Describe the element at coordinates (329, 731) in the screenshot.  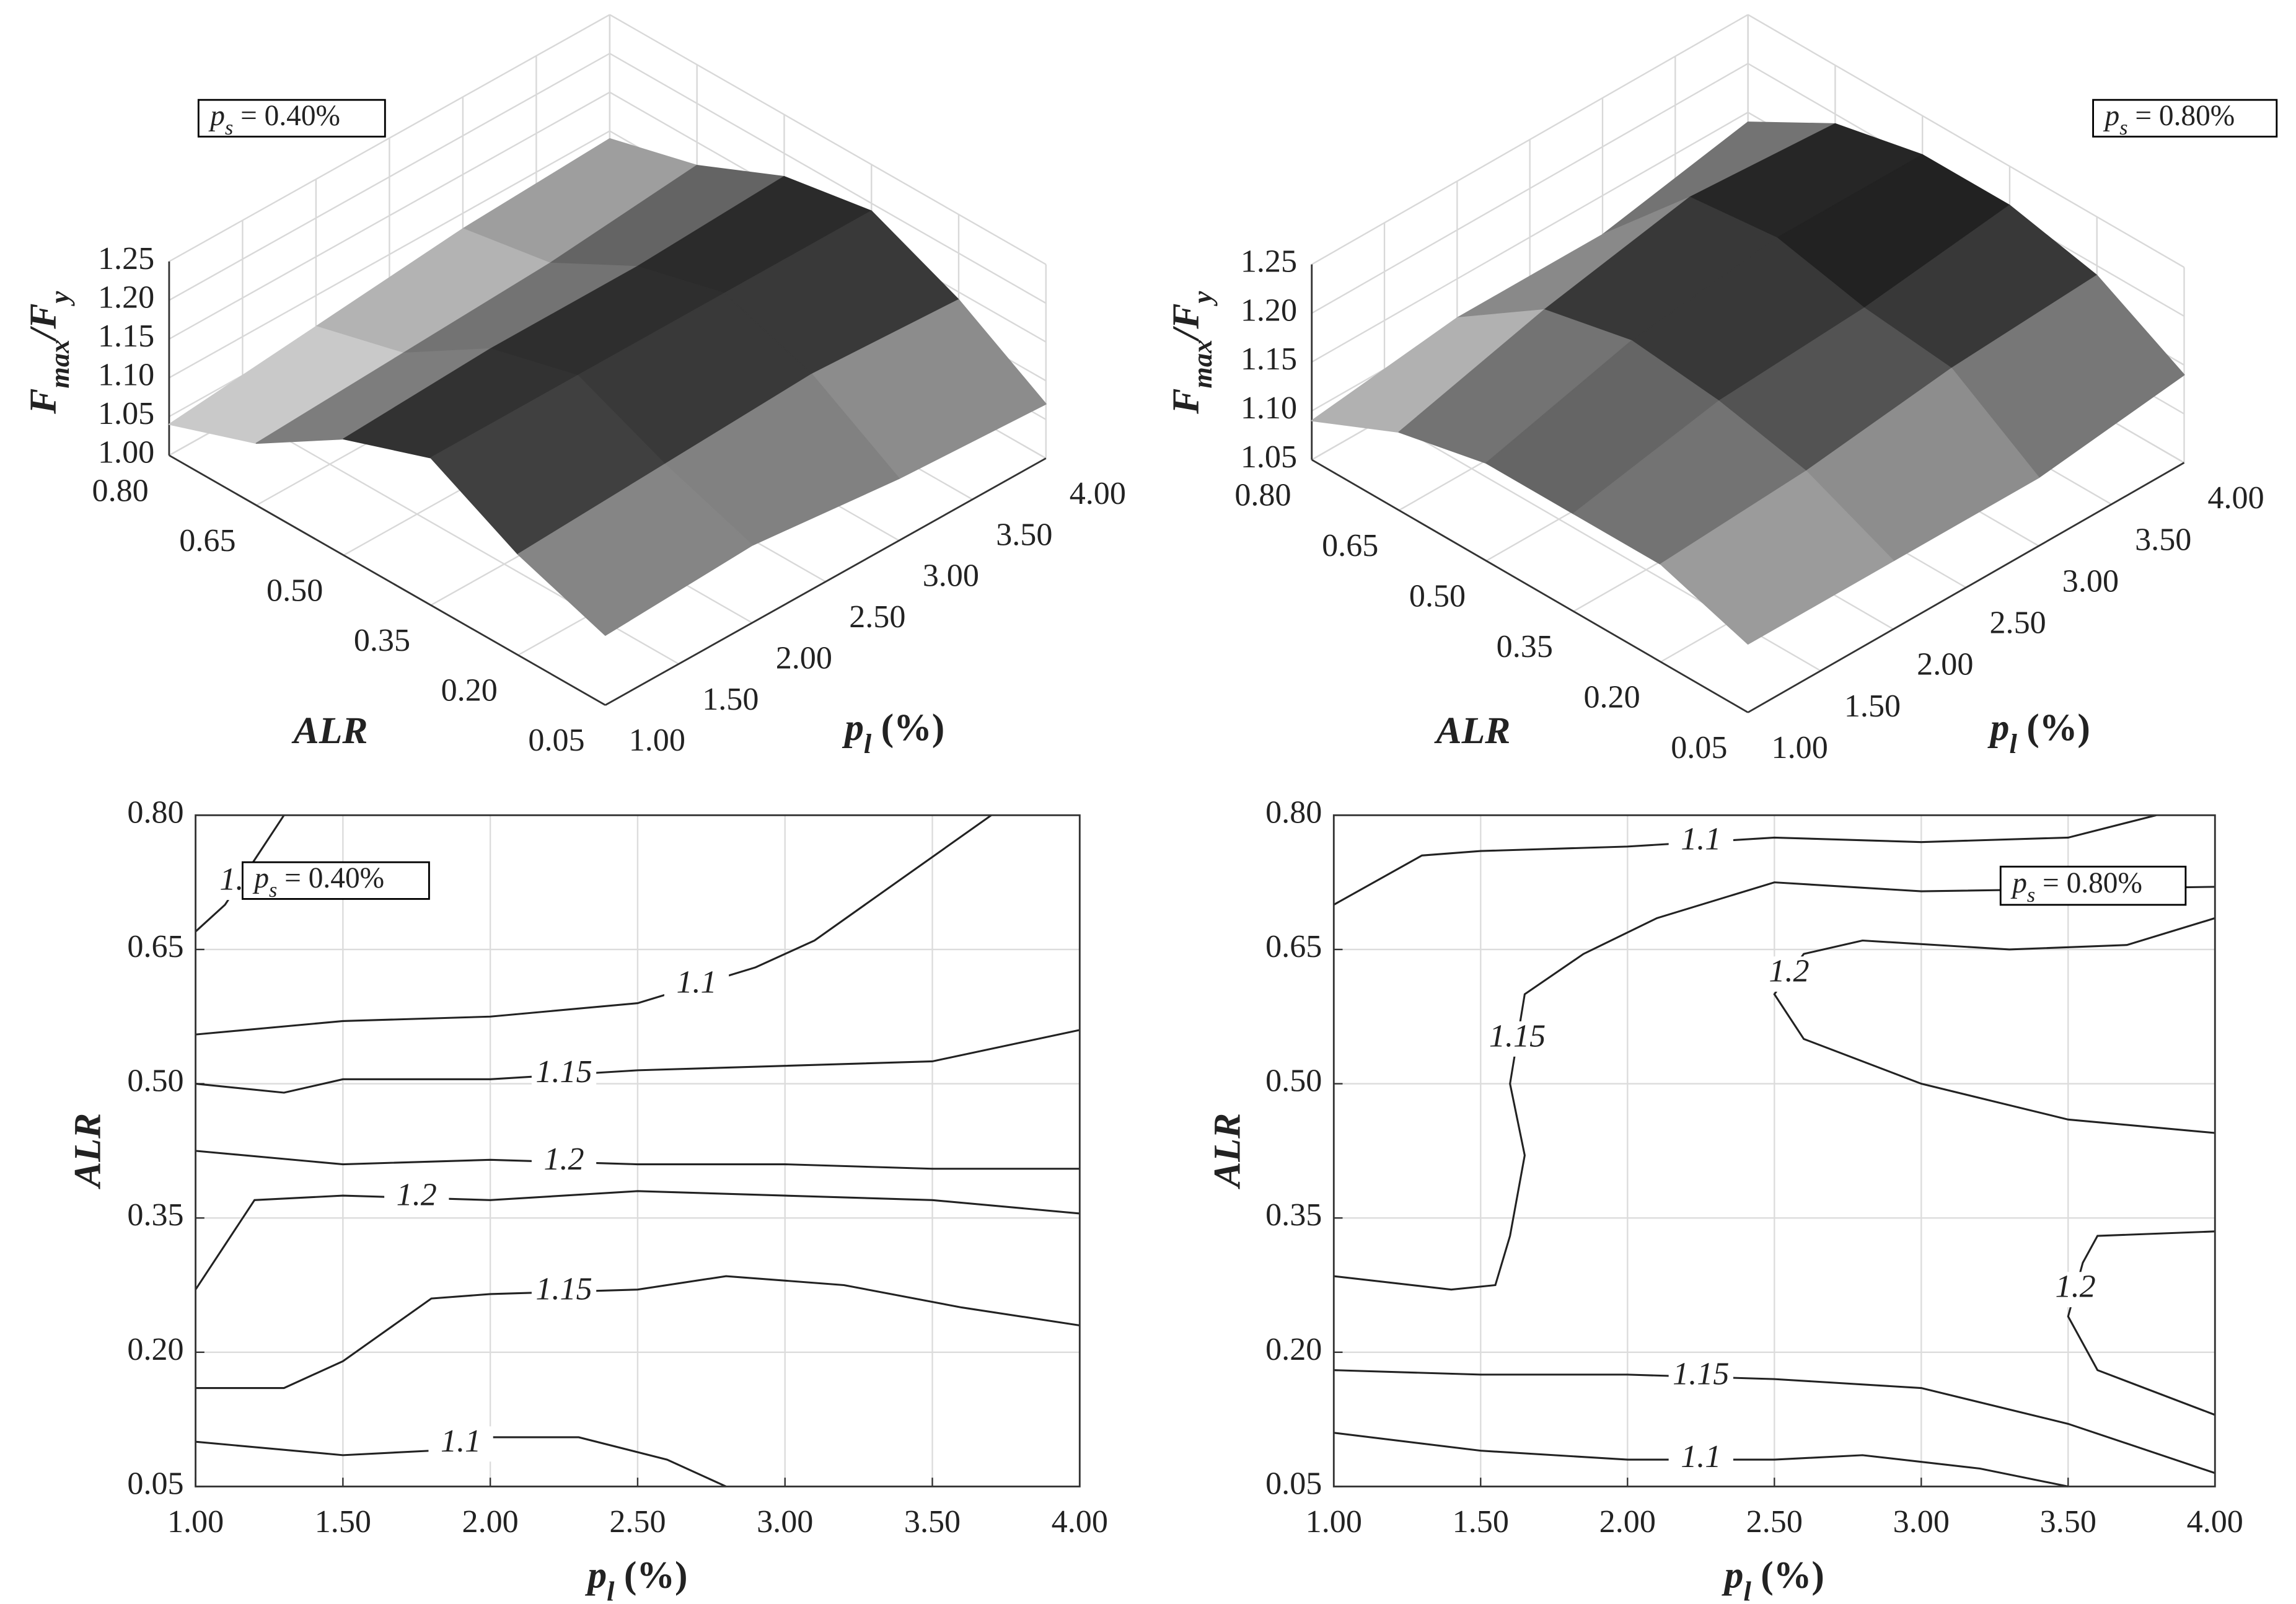
I see `label-part: ALR` at that location.